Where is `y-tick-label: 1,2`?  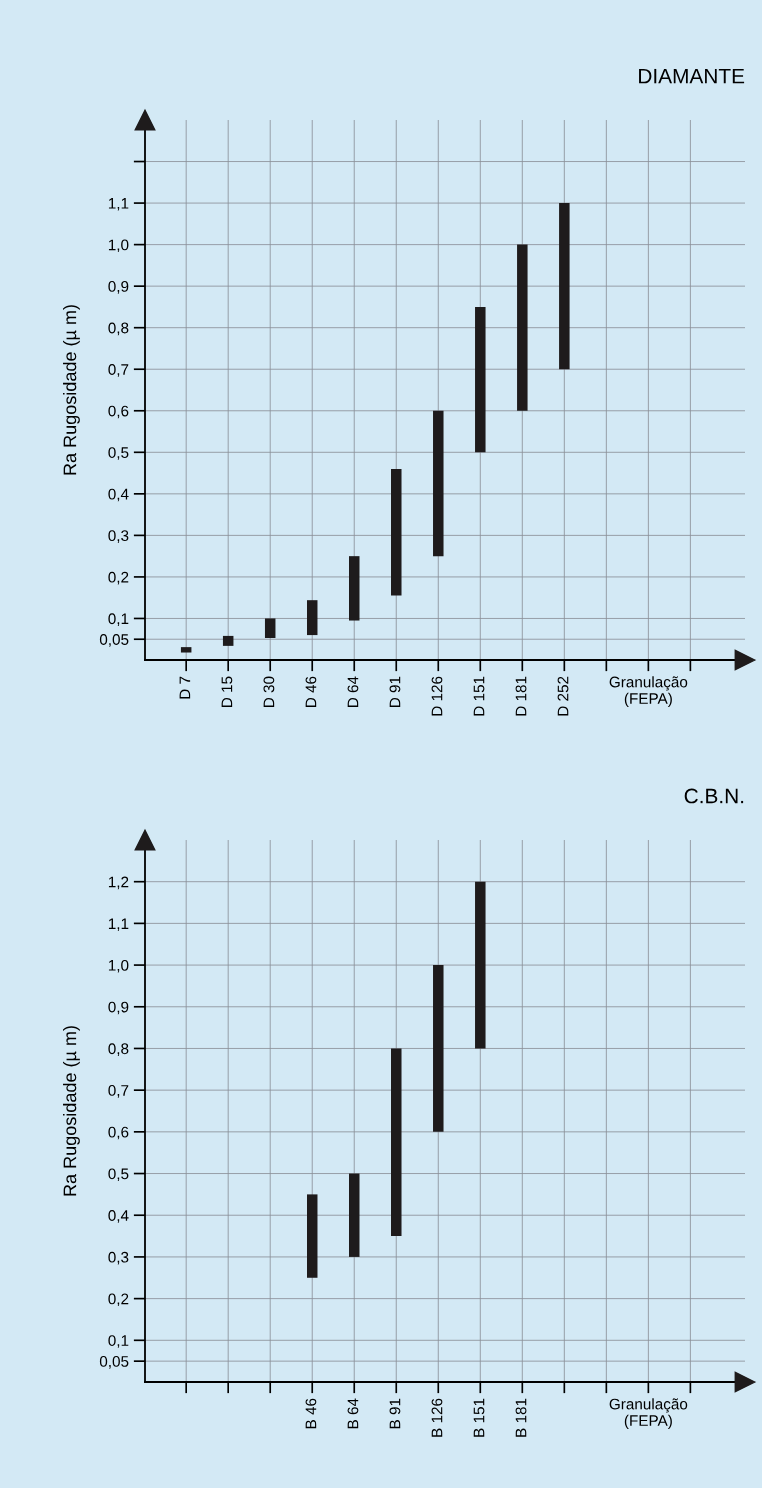 y-tick-label: 1,2 is located at coordinates (118, 883).